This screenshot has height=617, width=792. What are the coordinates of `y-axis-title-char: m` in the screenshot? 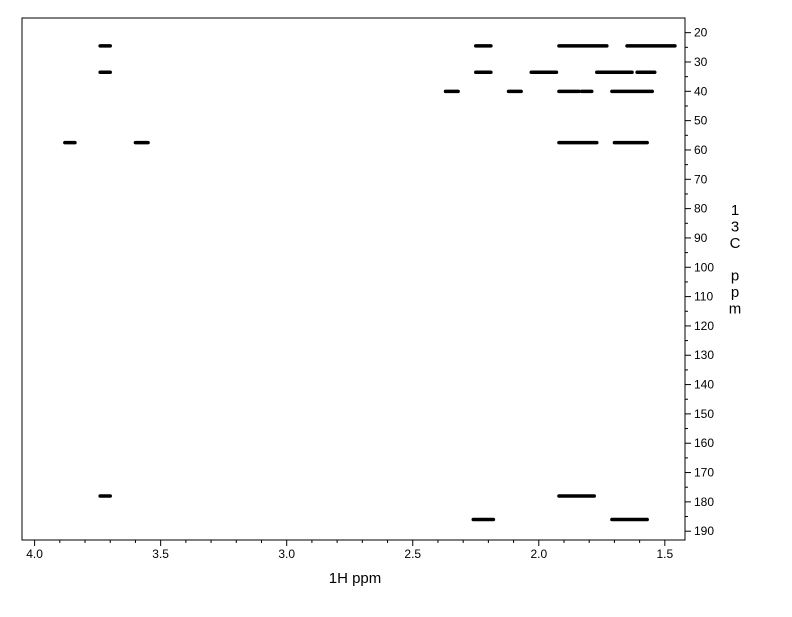 It's located at (735, 309).